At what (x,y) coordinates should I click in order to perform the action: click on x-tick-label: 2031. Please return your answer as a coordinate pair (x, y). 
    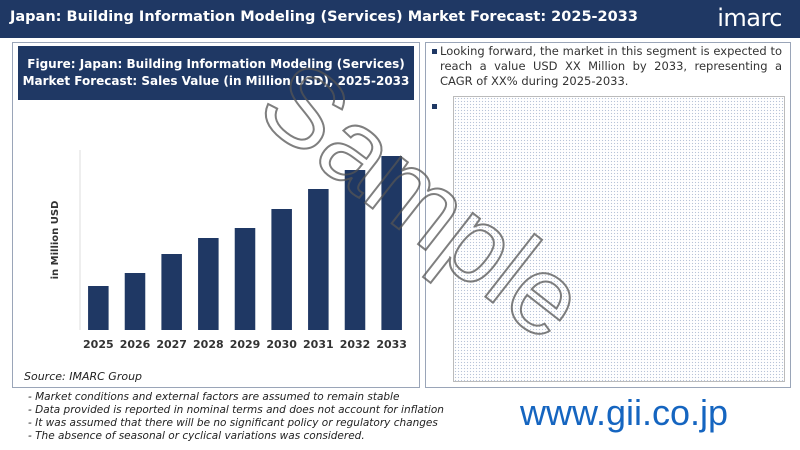
    Looking at the image, I should click on (318, 344).